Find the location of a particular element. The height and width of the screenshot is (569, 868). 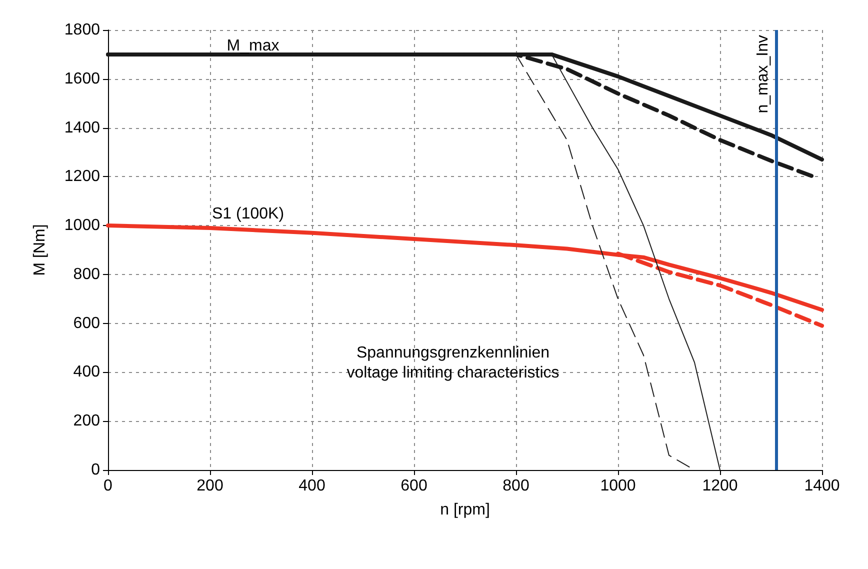

x-tick-label: 1400 is located at coordinates (822, 486).